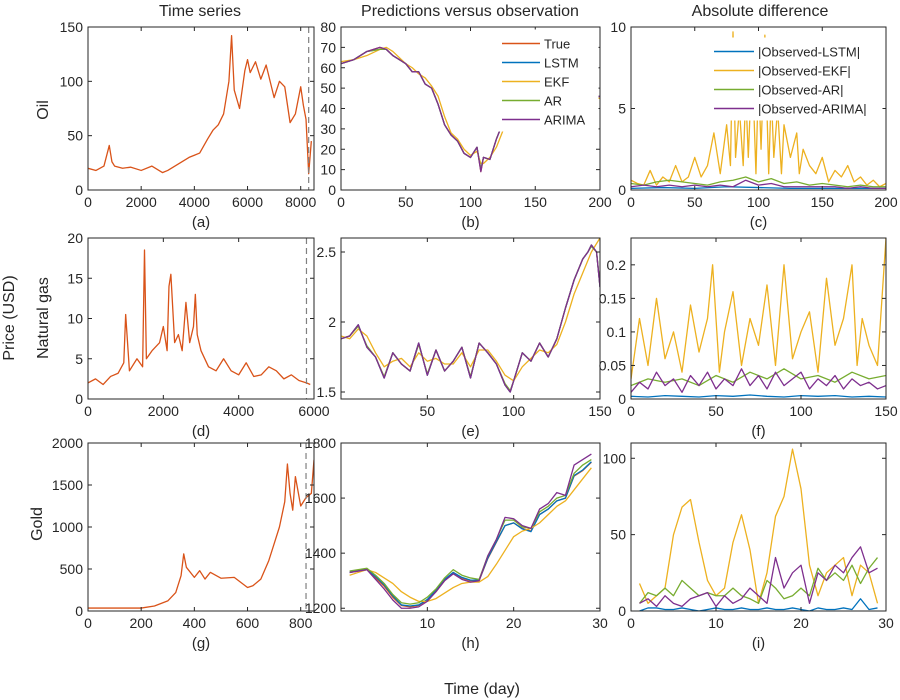  Describe the element at coordinates (886, 623) in the screenshot. I see `x-tick-label: 30` at that location.